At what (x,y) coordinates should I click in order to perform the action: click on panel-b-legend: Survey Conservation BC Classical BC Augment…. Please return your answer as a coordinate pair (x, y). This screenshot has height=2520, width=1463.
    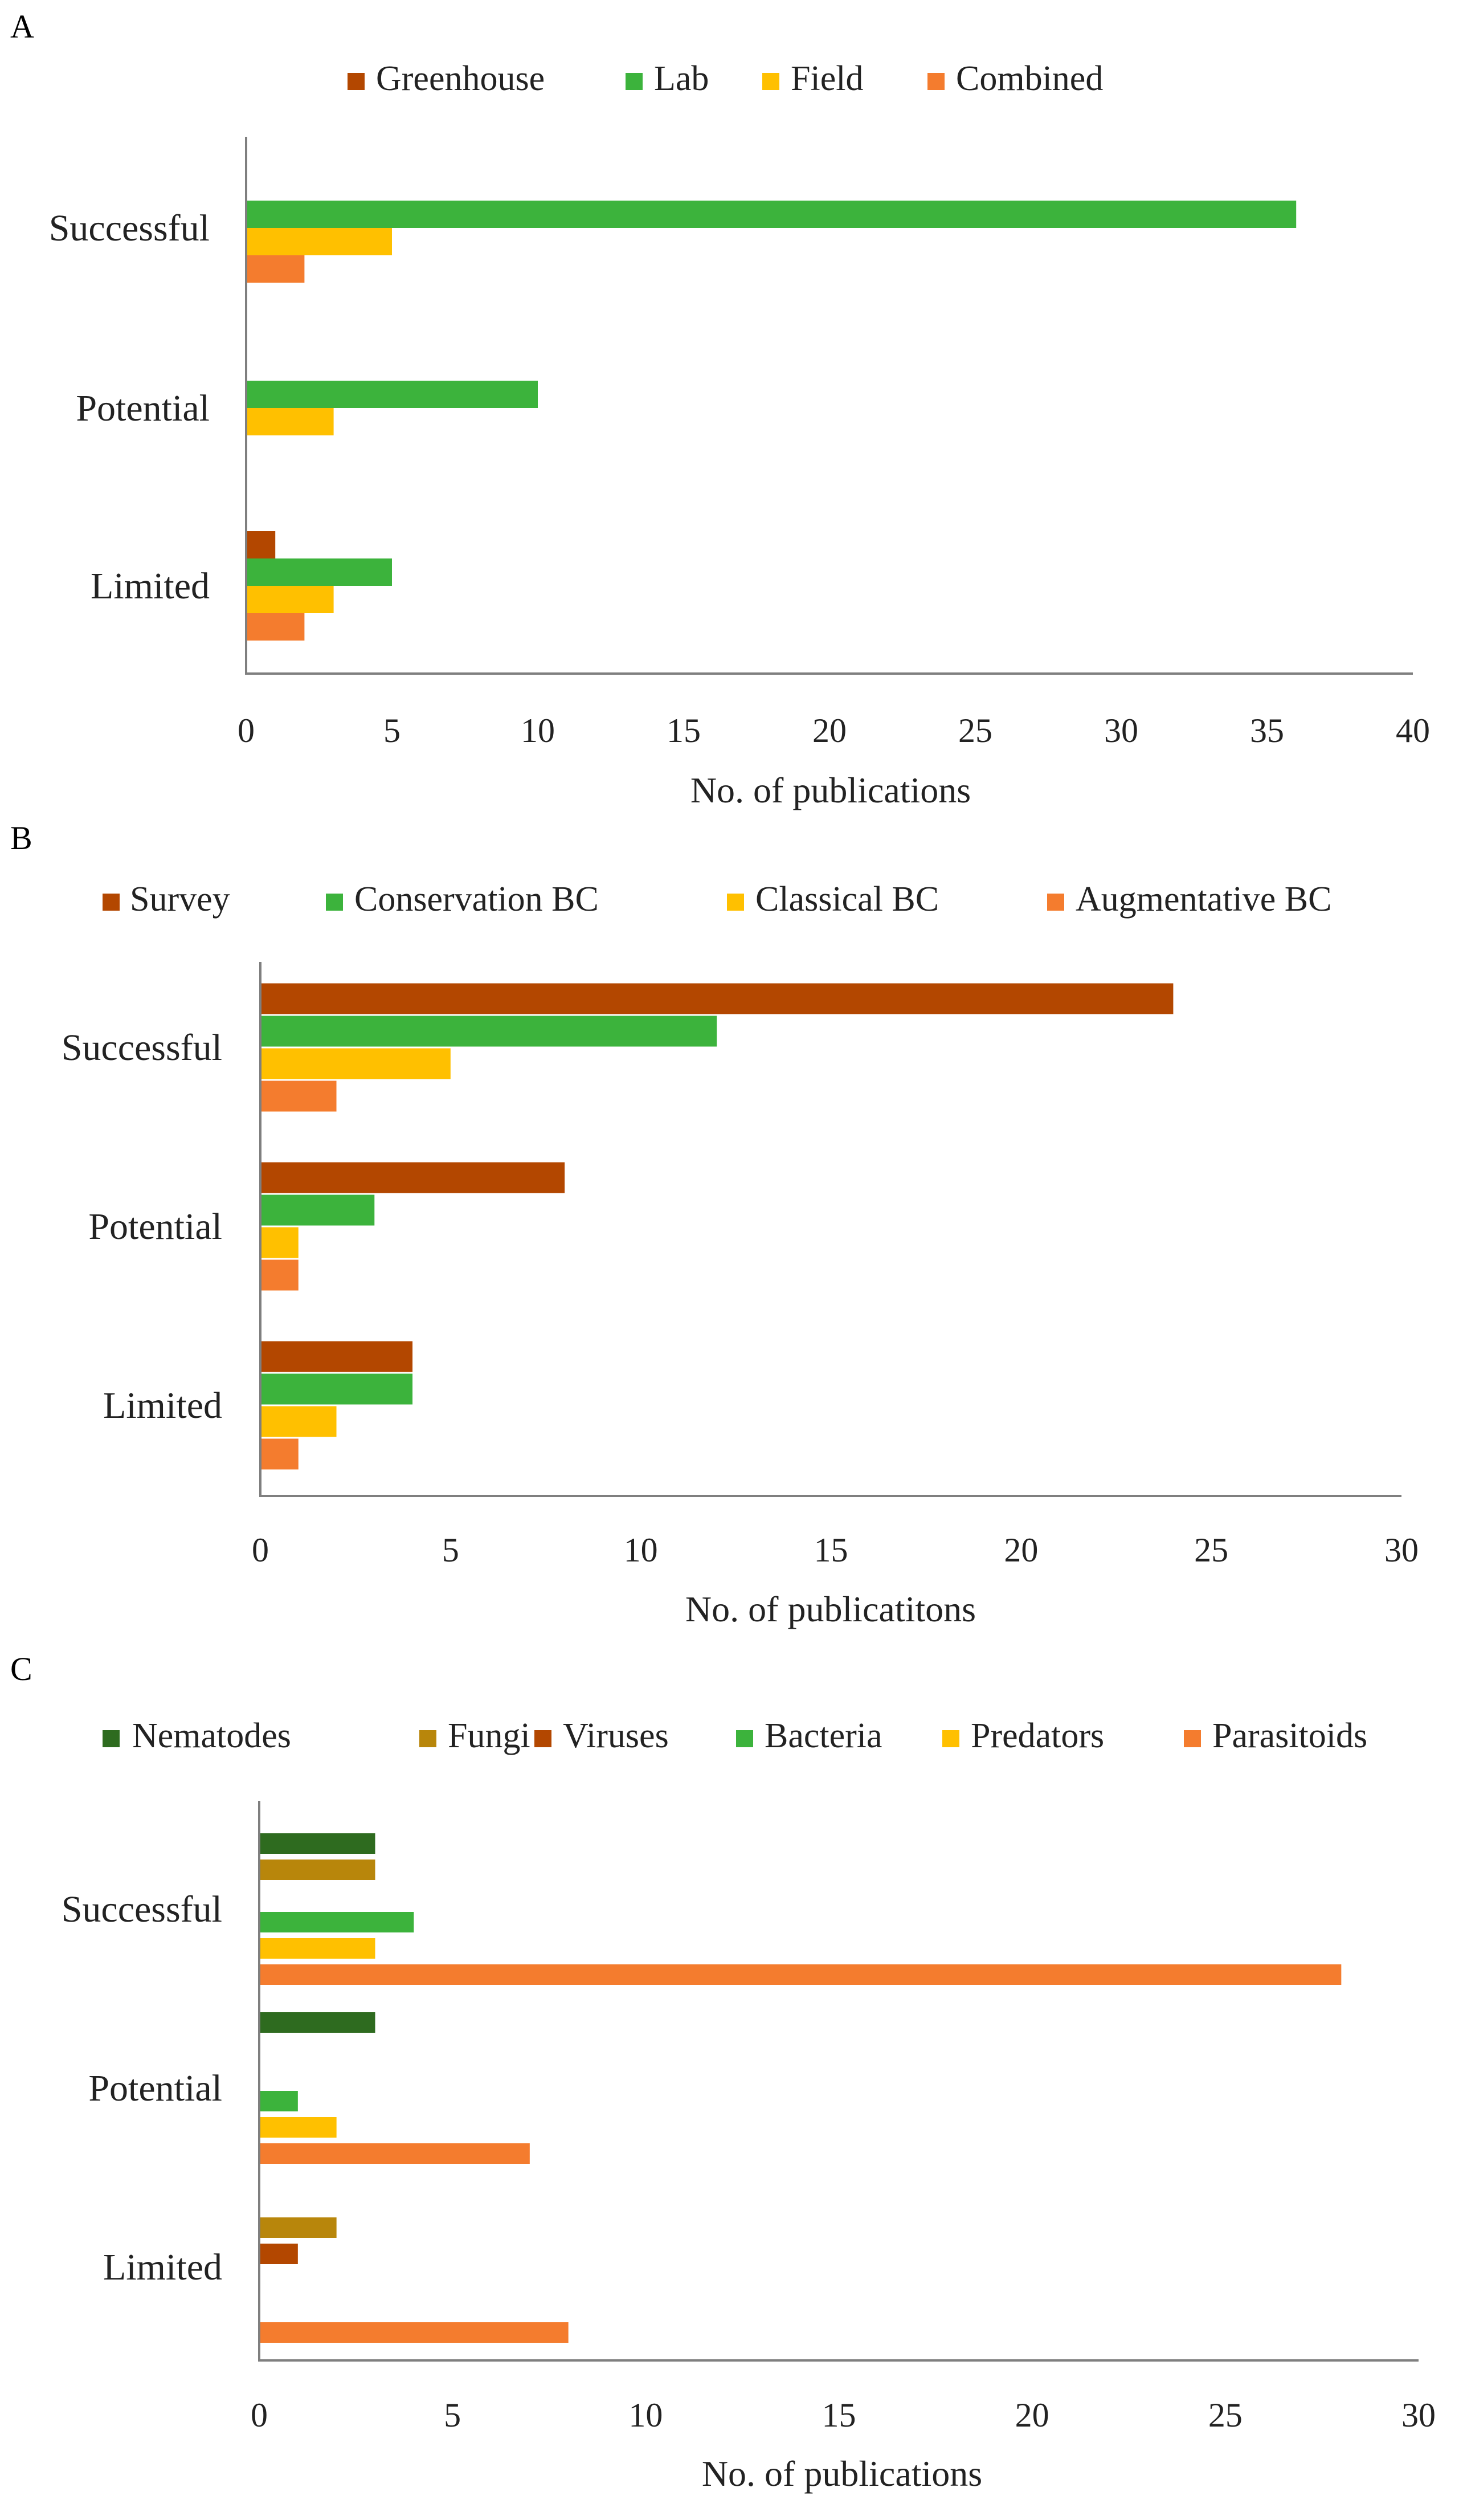
    Looking at the image, I should click on (717, 899).